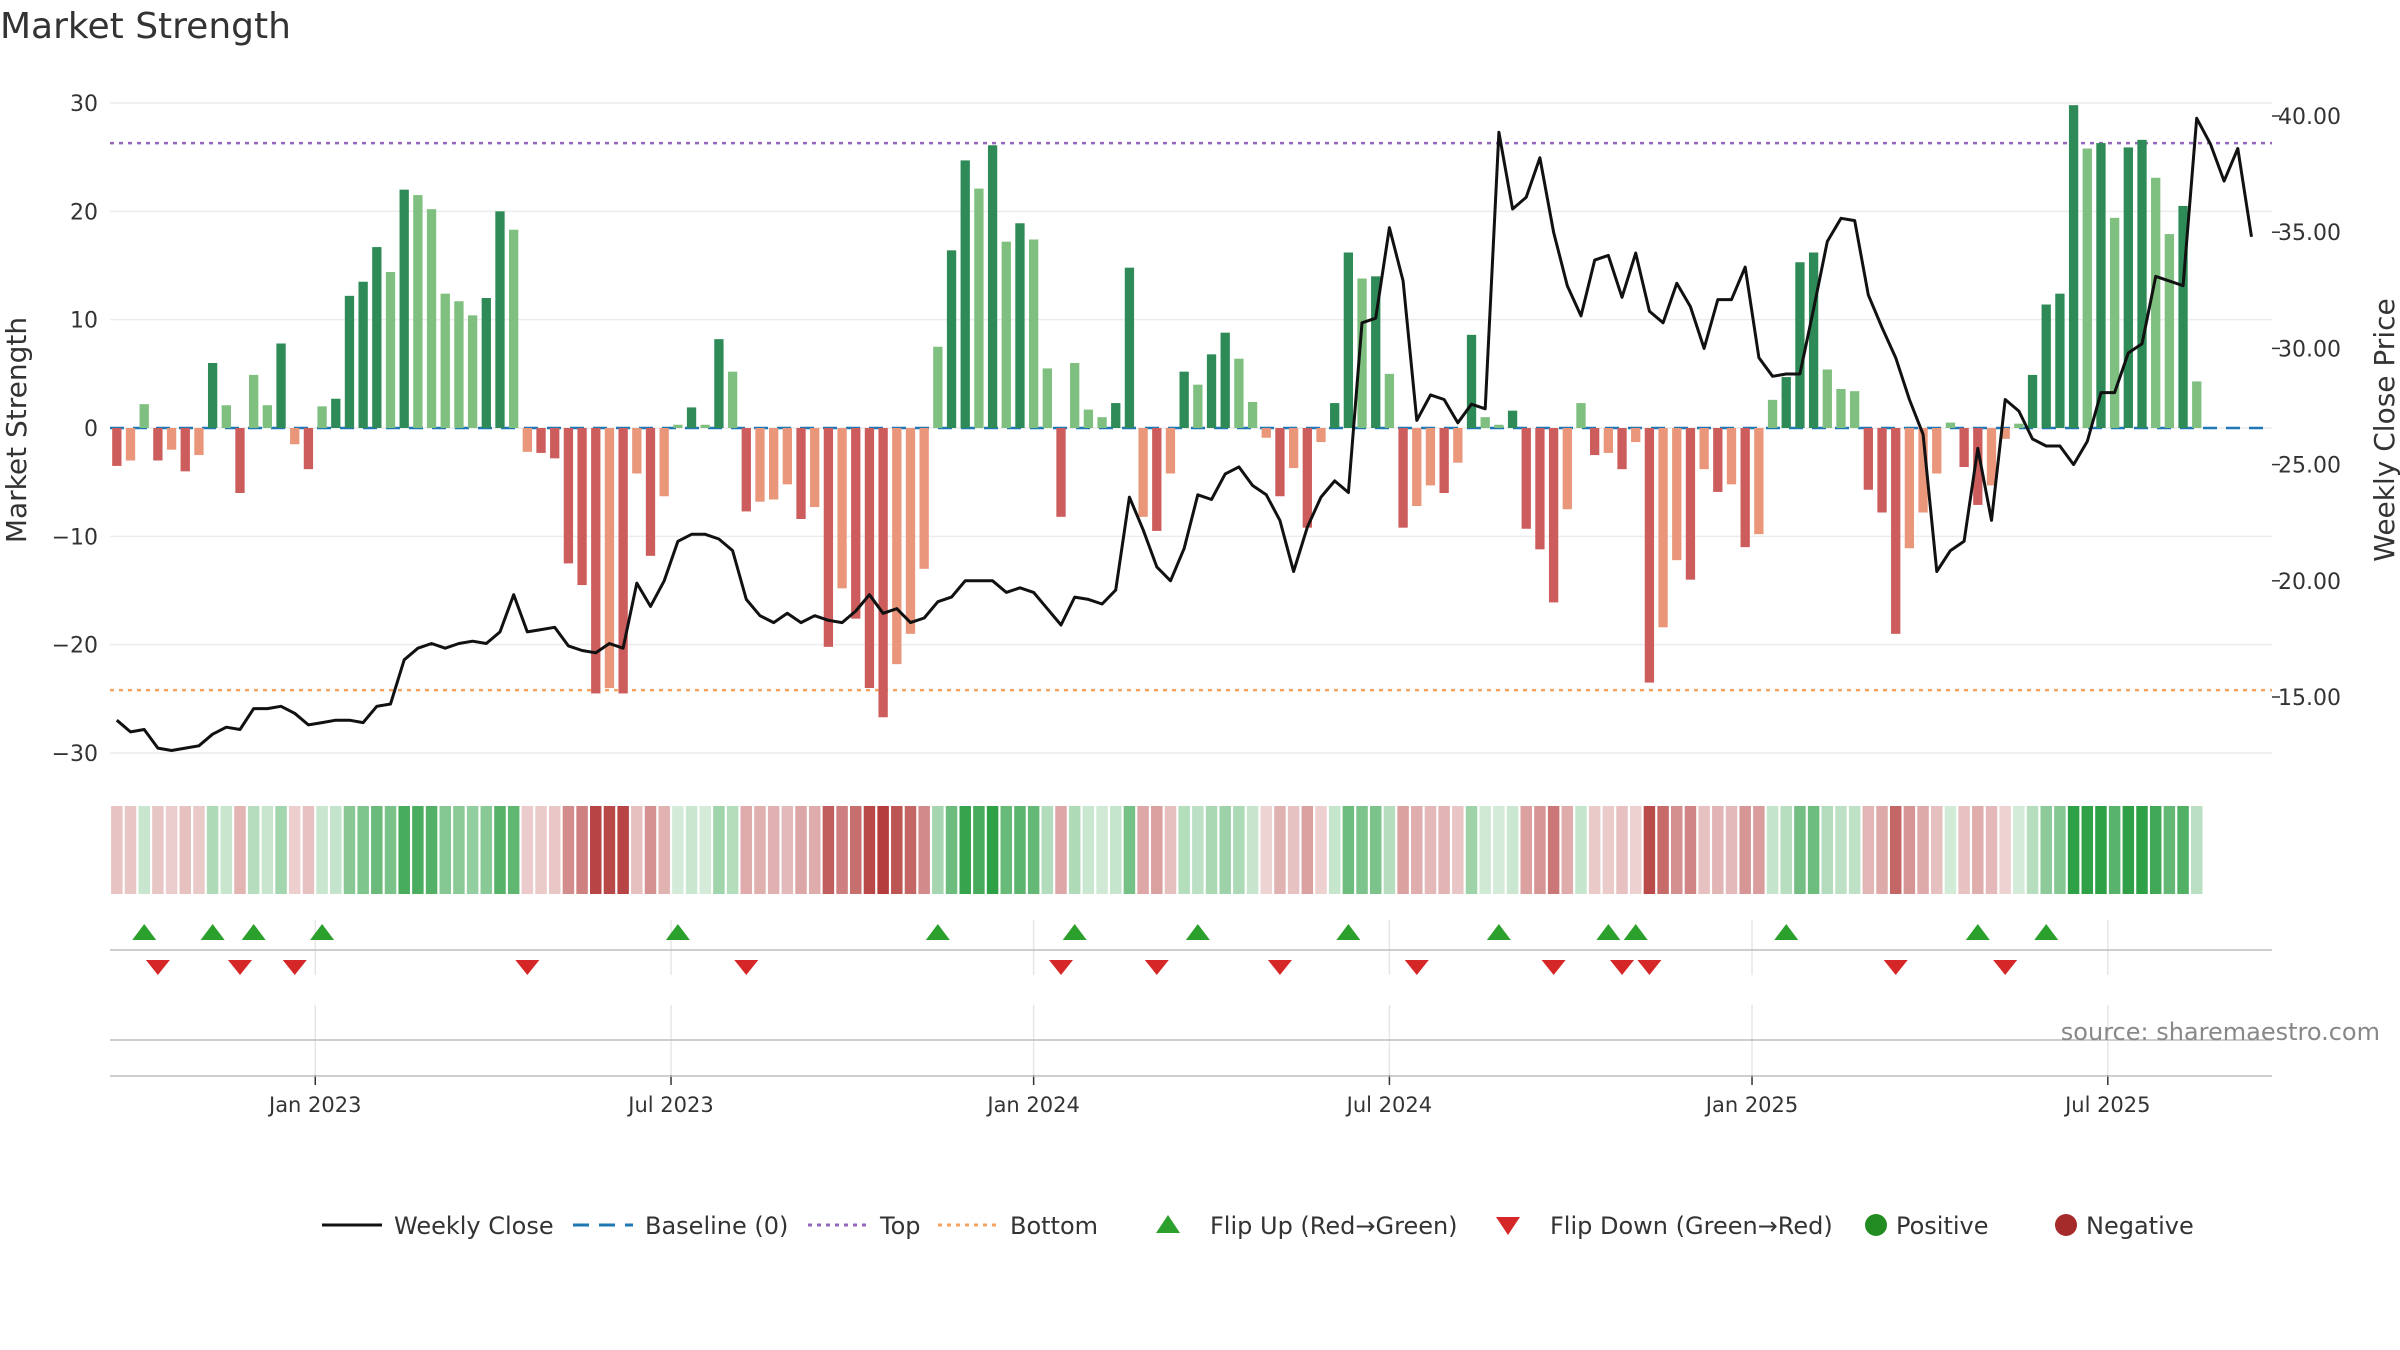 The height and width of the screenshot is (1350, 2400). What do you see at coordinates (75, 754) in the screenshot?
I see `left-tick-label: −30` at bounding box center [75, 754].